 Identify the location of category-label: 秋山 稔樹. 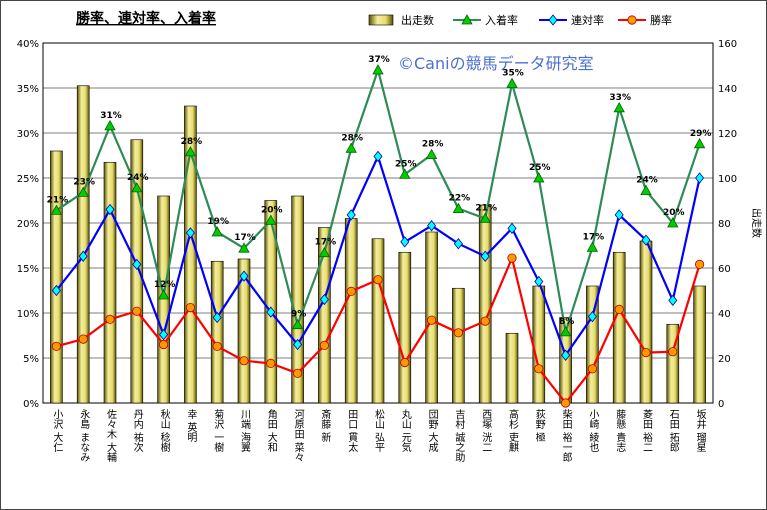
(164, 430).